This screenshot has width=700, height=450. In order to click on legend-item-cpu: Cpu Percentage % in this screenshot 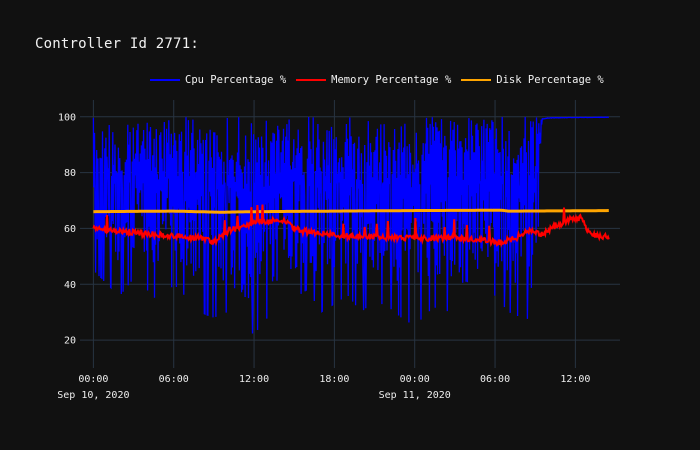, I will do `click(218, 80)`.